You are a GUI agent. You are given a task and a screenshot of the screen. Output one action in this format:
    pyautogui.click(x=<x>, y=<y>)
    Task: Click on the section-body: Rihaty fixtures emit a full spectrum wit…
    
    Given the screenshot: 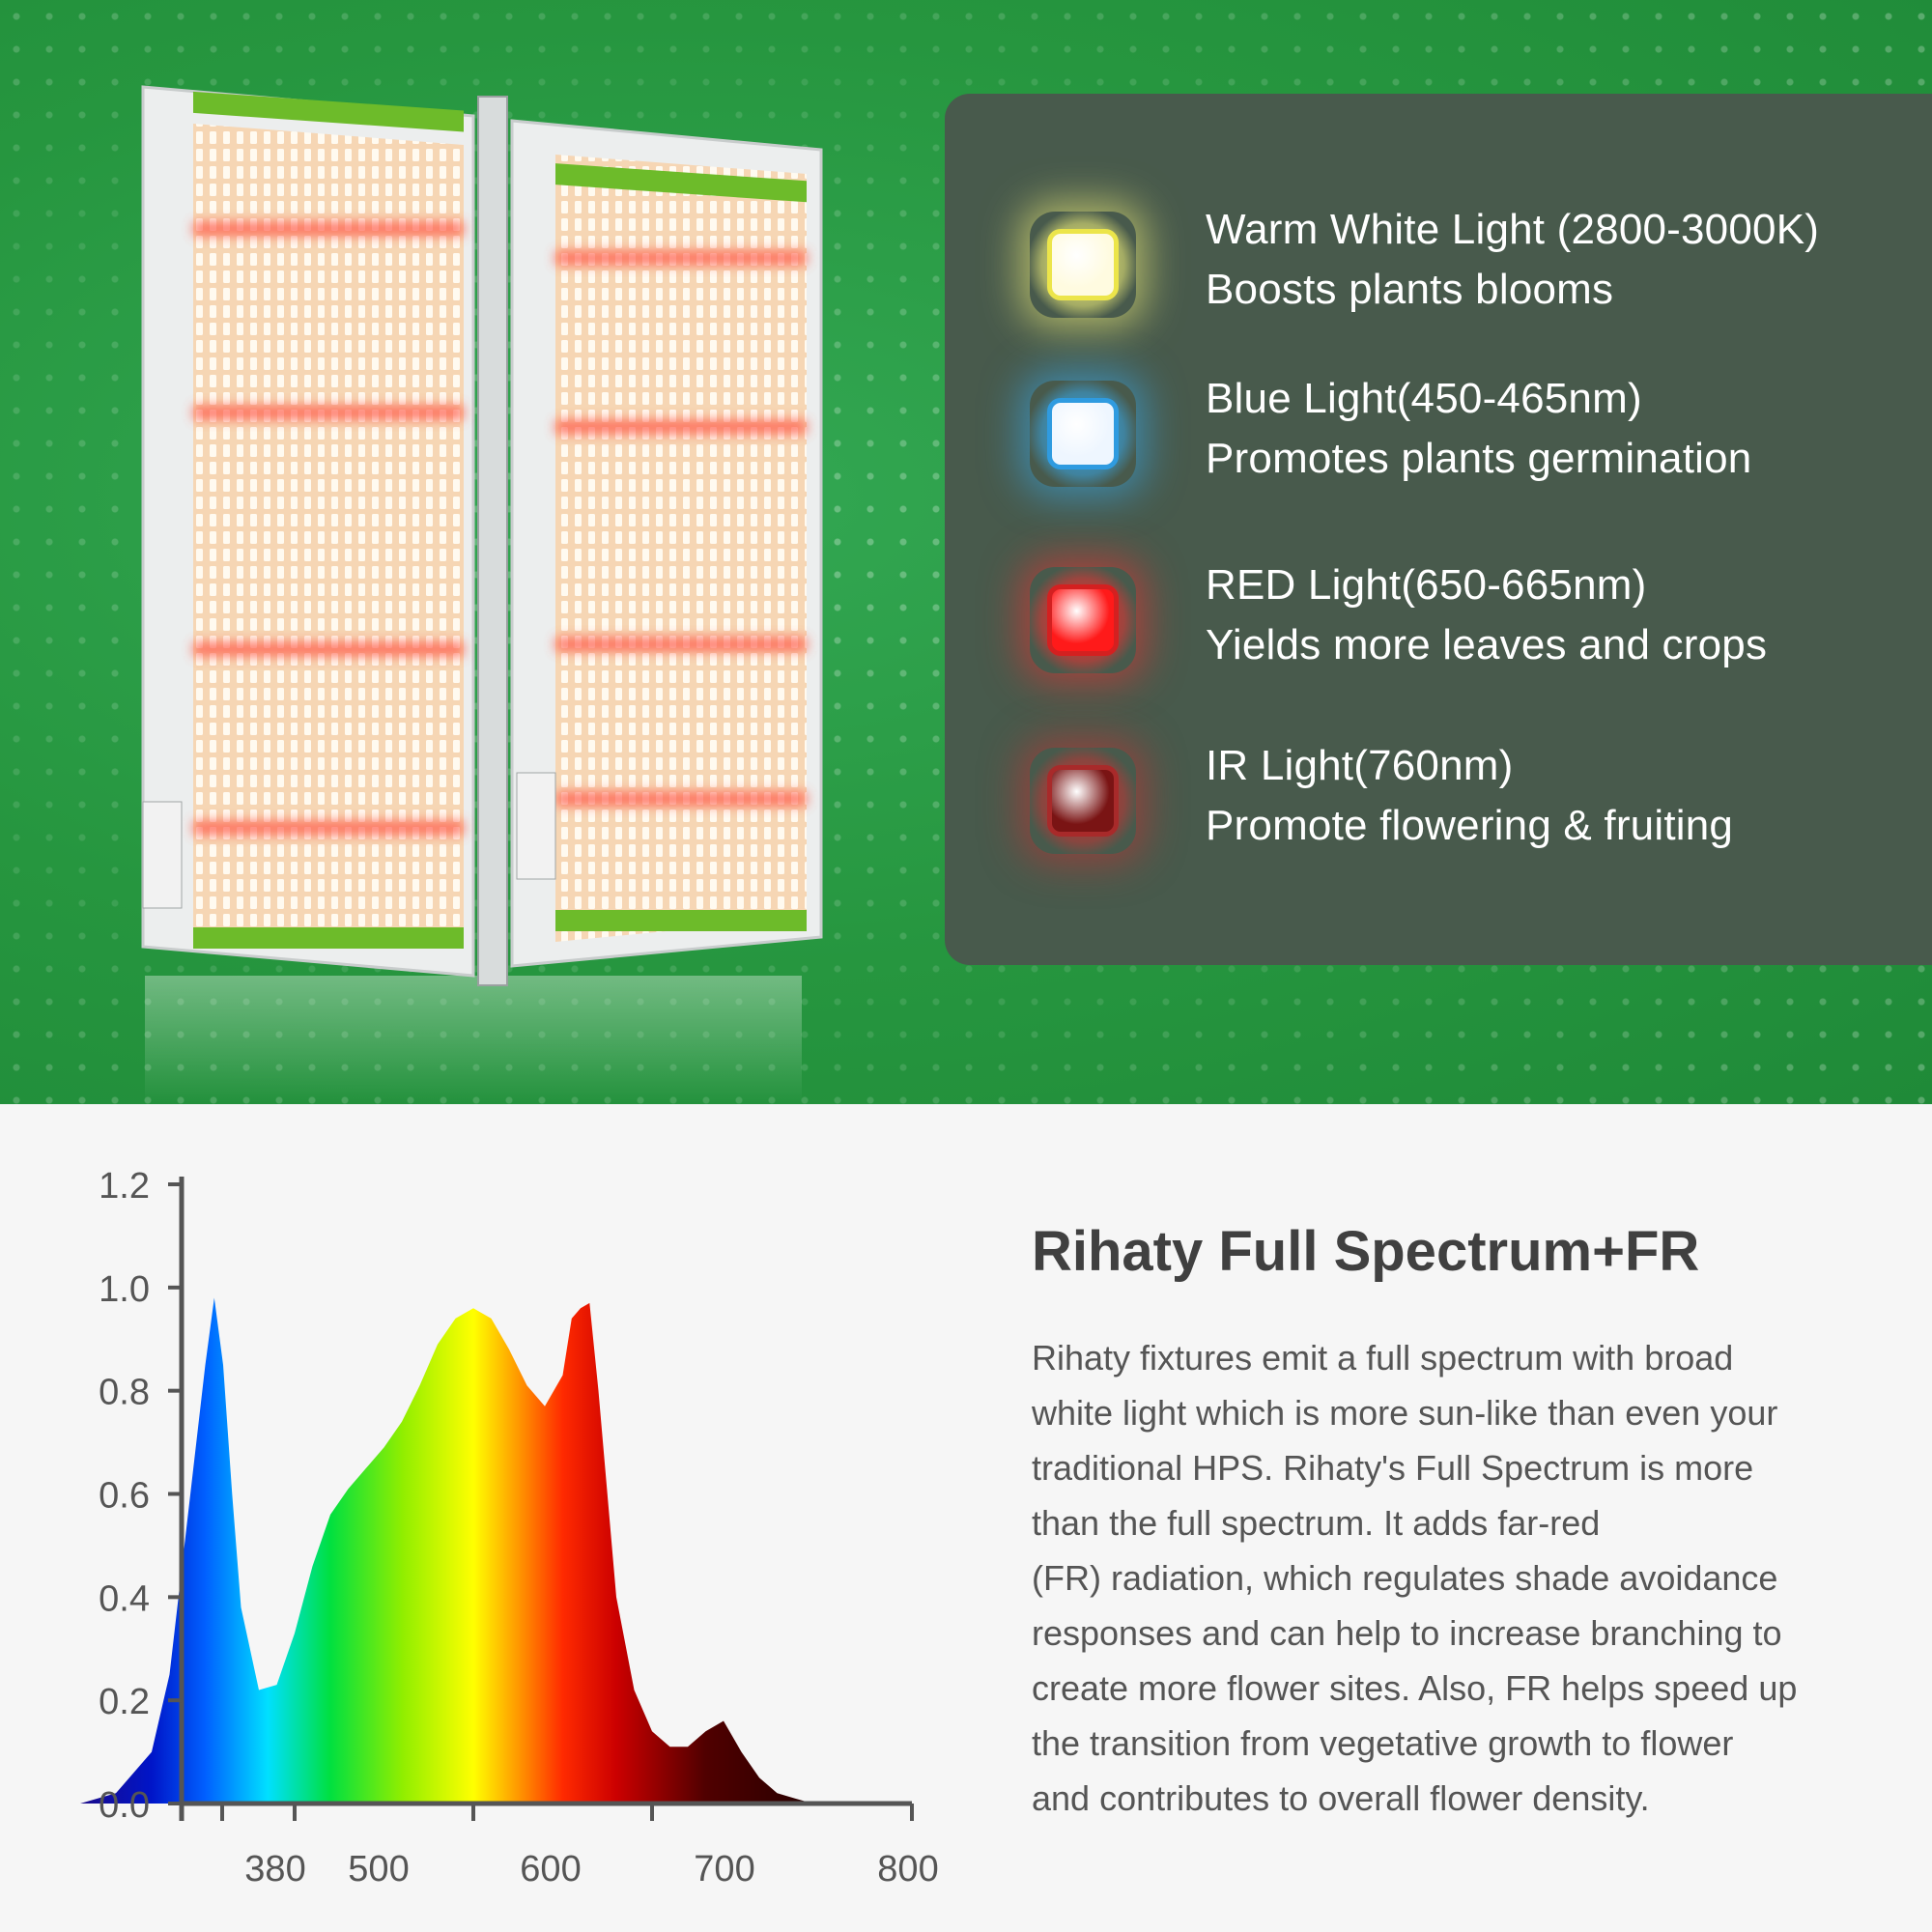 What is the action you would take?
    pyautogui.click(x=1457, y=1578)
    